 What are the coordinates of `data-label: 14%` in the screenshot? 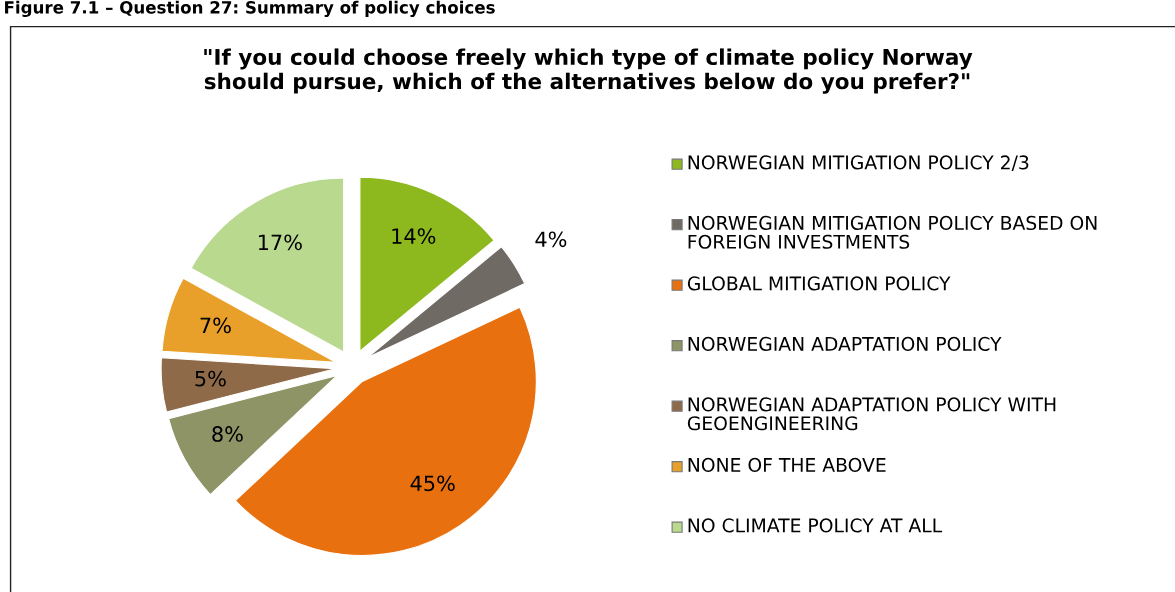 It's located at (414, 236).